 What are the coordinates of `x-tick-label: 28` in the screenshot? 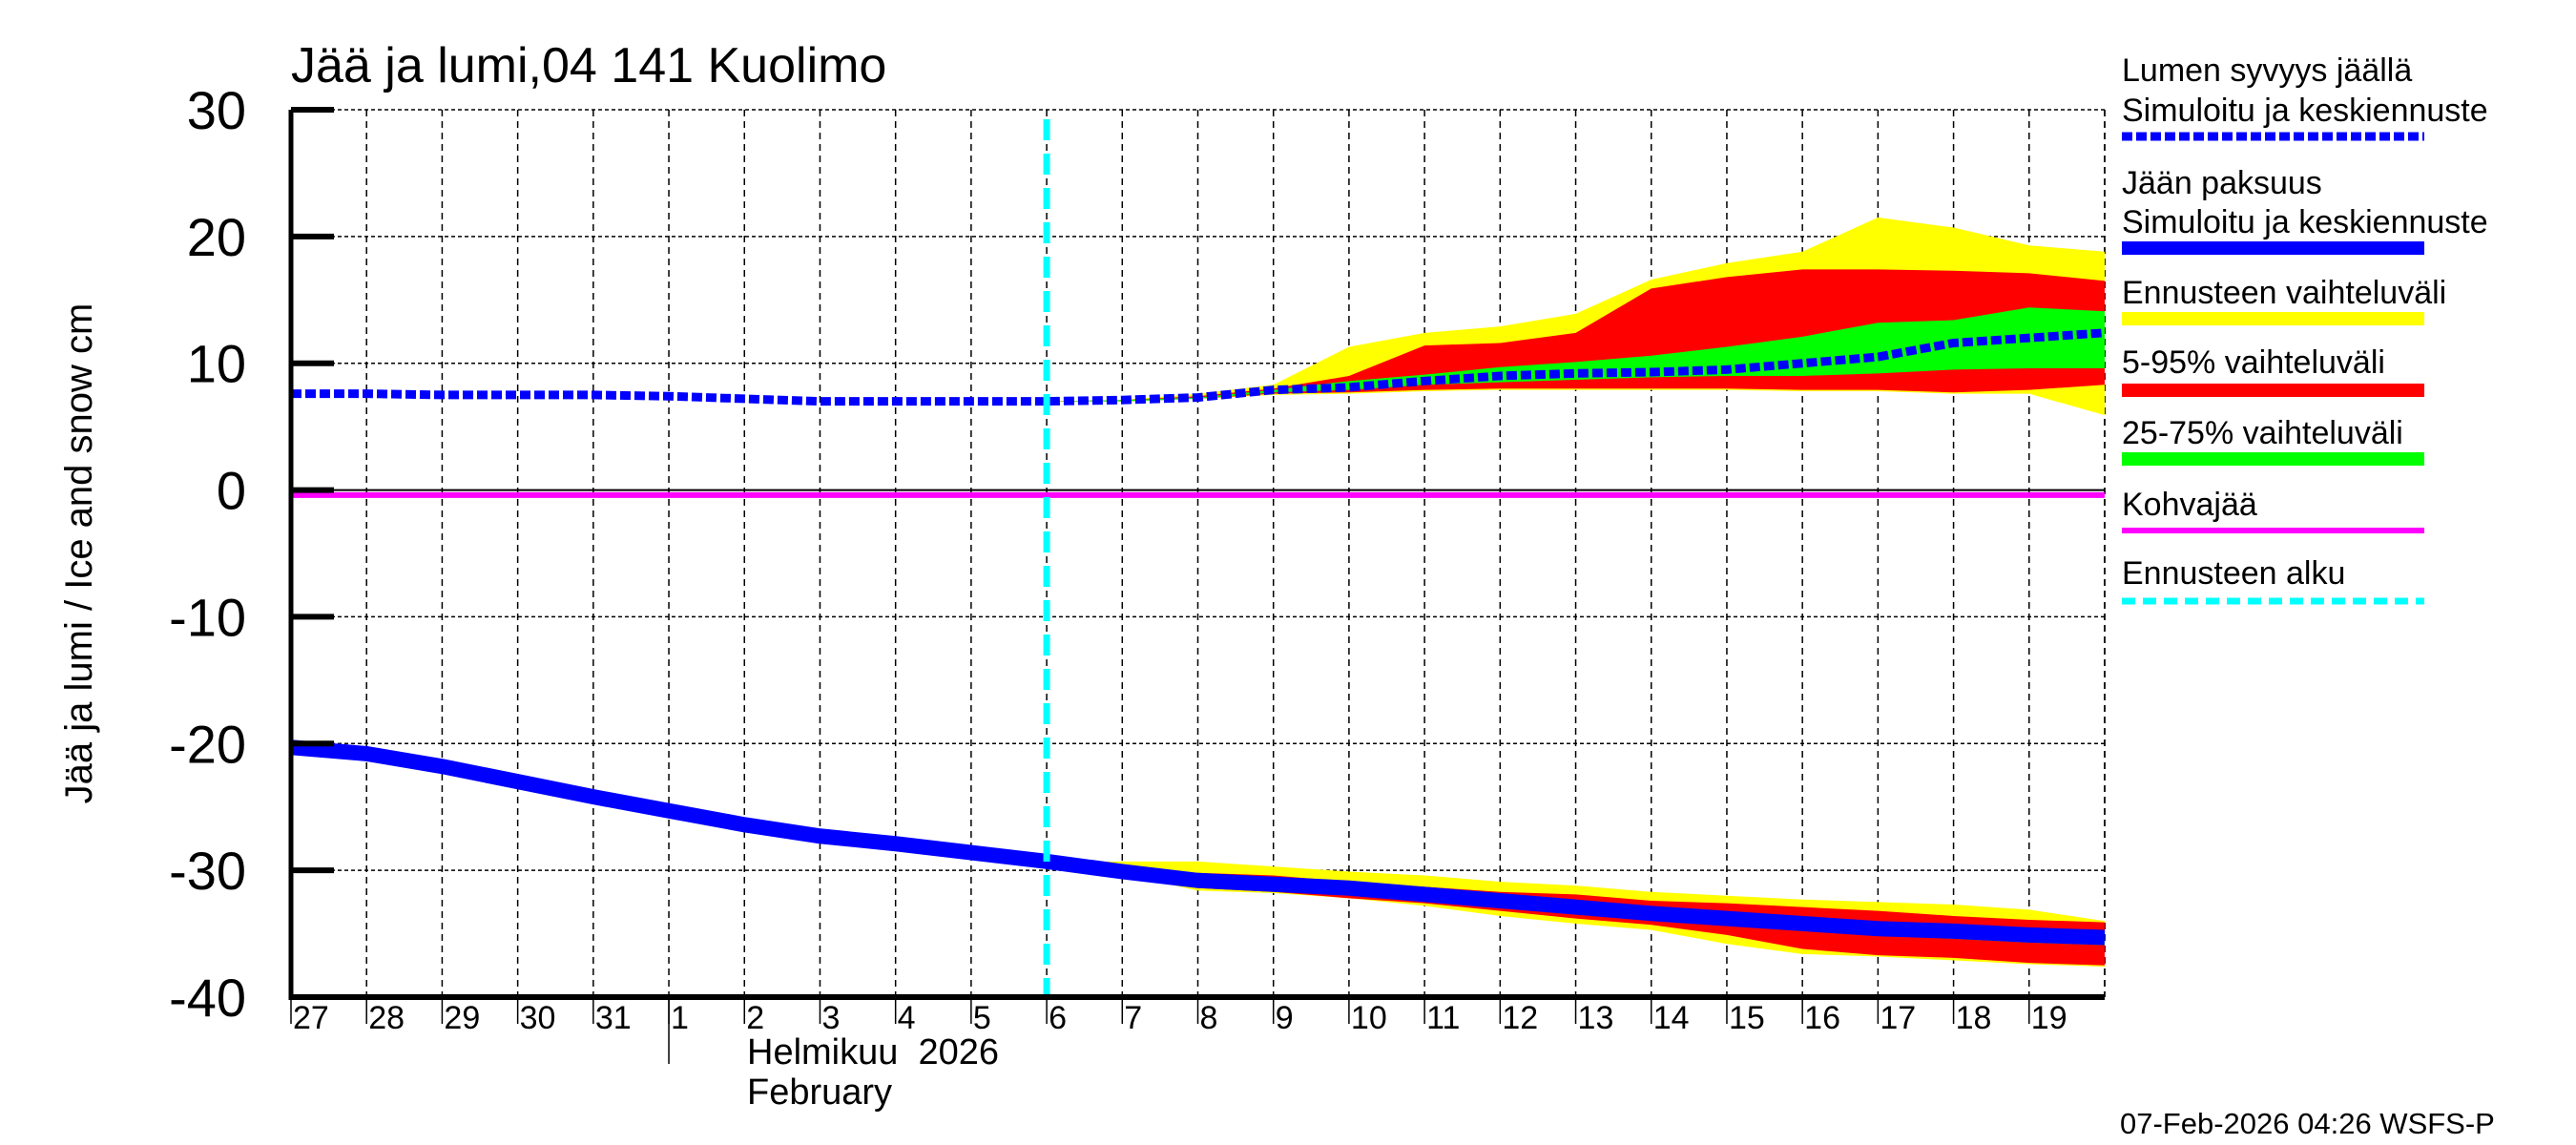 It's located at (386, 1018).